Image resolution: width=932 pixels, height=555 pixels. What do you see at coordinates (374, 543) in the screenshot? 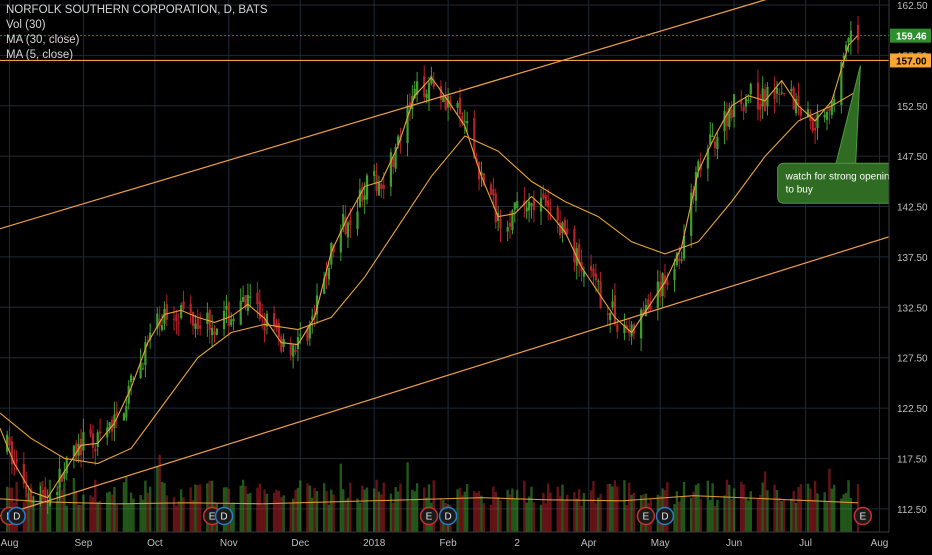
I see `x-tick-label: 2018` at bounding box center [374, 543].